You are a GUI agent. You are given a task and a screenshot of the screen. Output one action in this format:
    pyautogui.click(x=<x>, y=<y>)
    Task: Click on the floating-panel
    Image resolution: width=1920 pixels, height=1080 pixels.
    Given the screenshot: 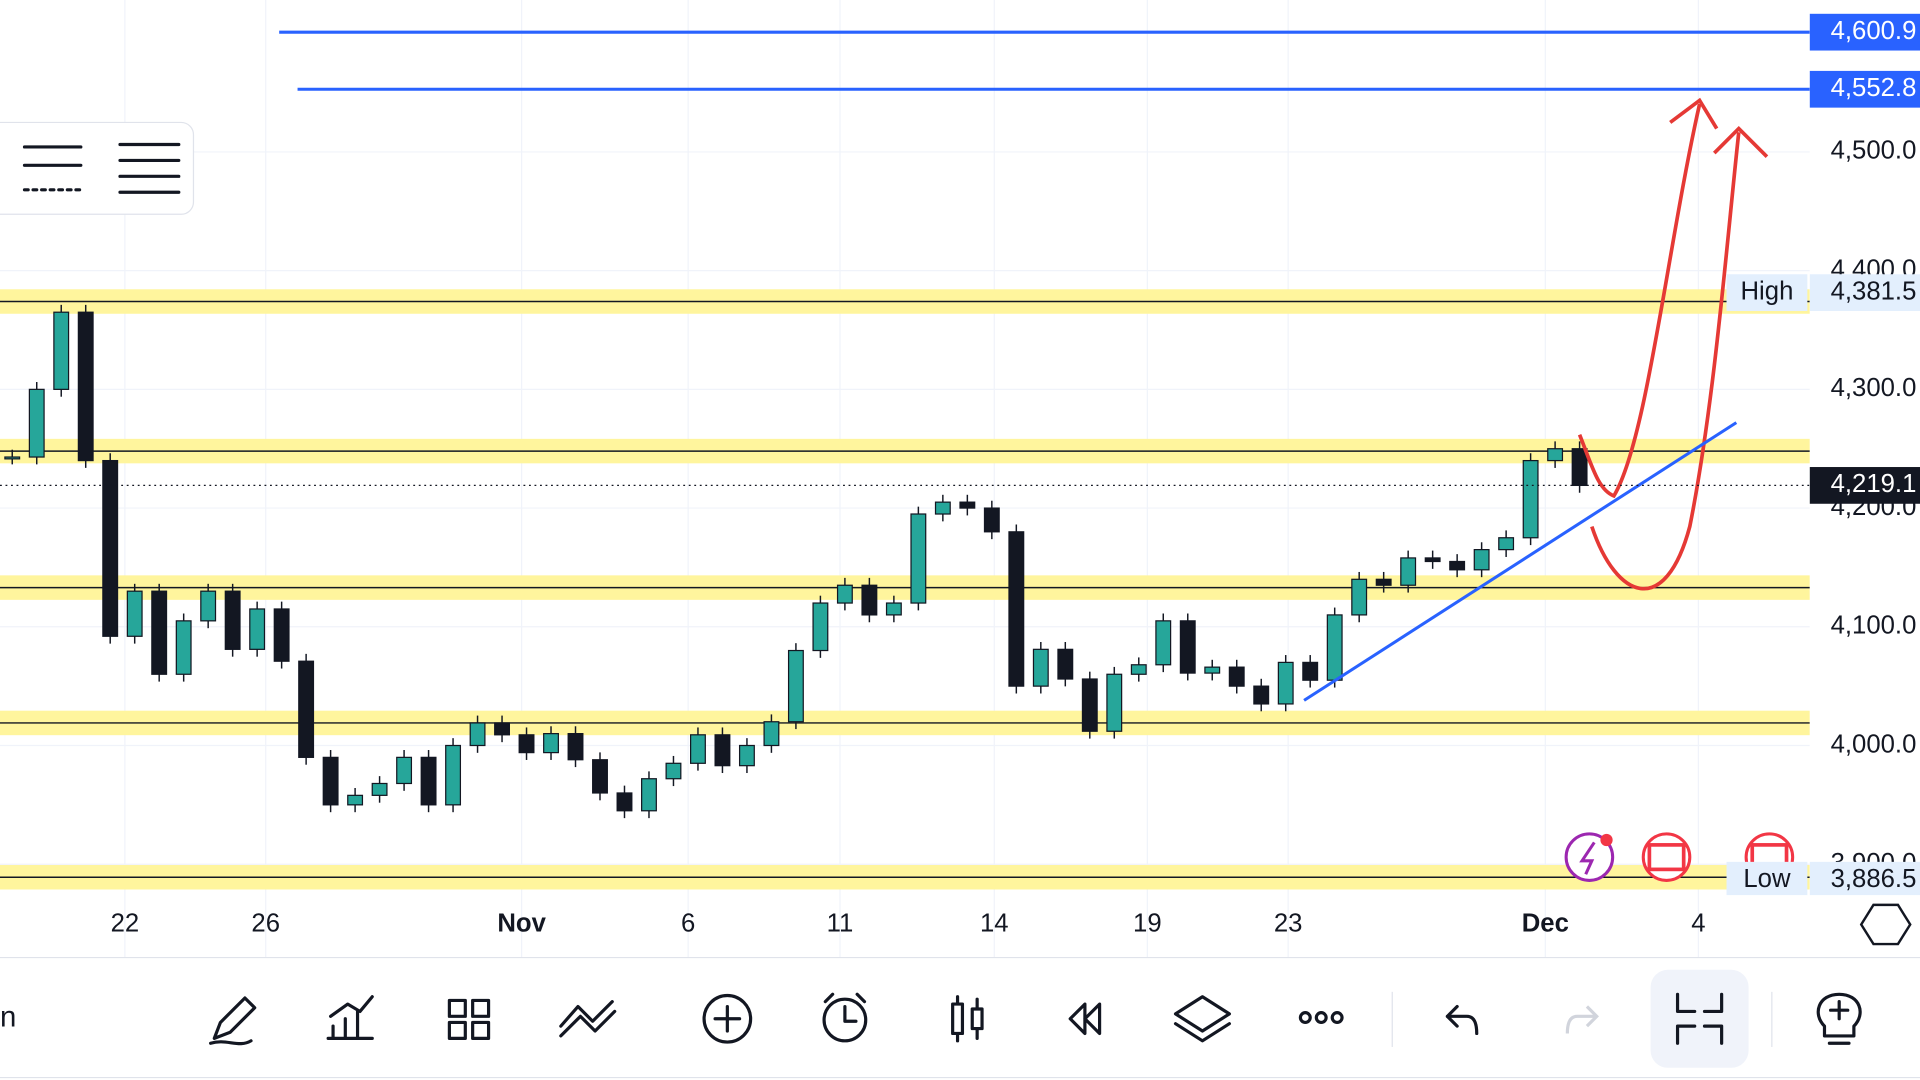 What is the action you would take?
    pyautogui.click(x=97, y=168)
    